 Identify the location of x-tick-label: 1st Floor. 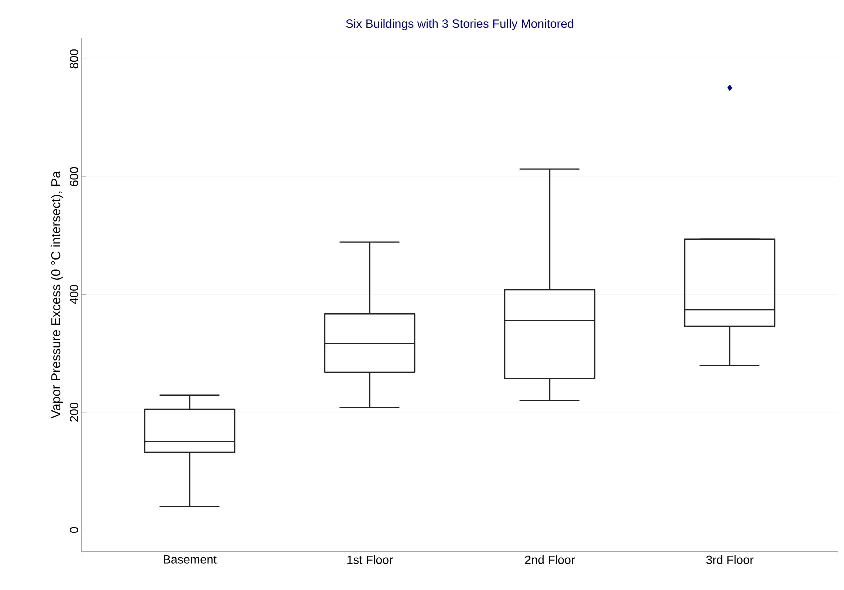
(371, 560).